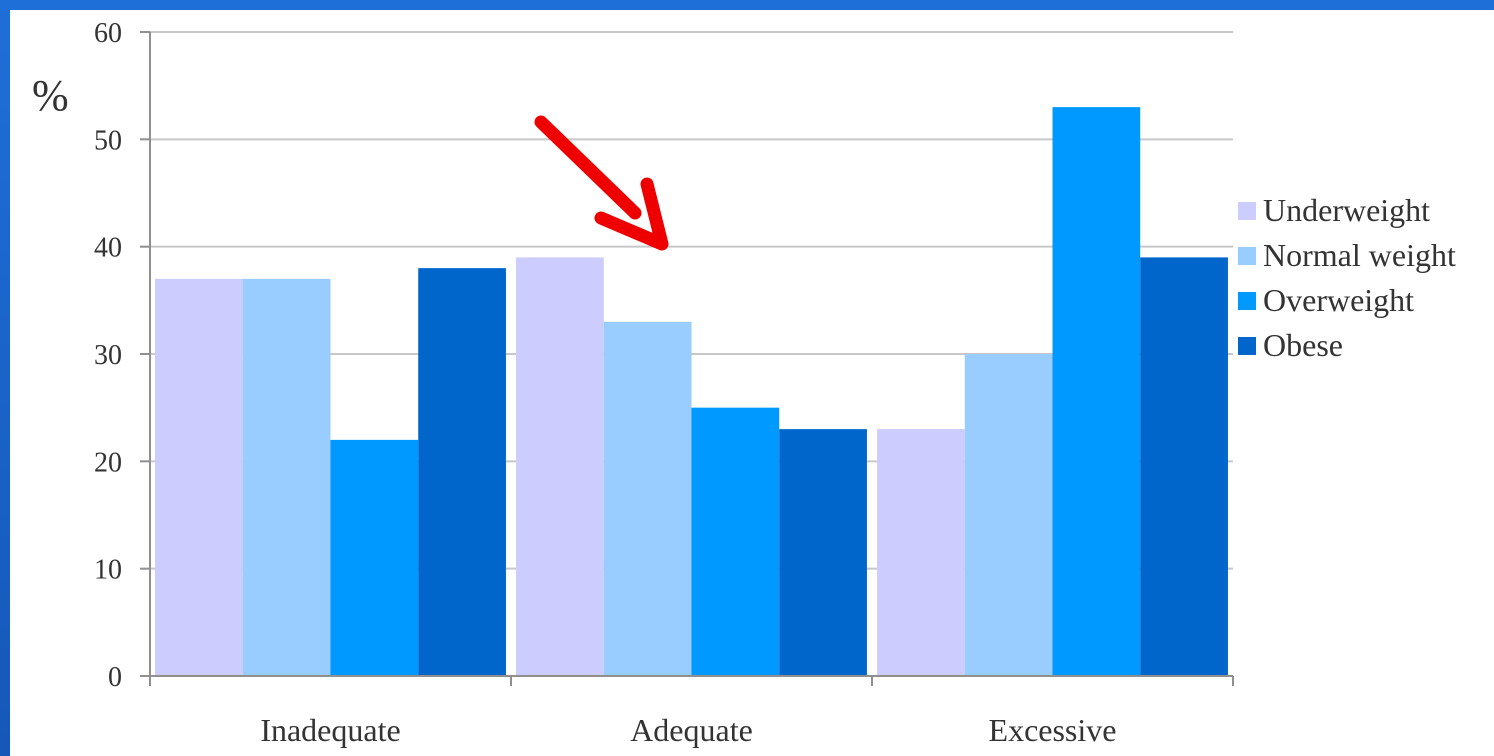 The height and width of the screenshot is (756, 1494). I want to click on y-axis-label: %, so click(50, 95).